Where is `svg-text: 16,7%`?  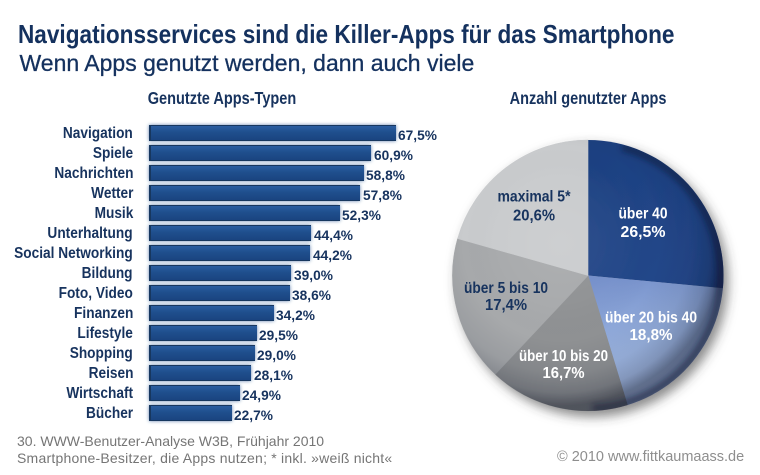 svg-text: 16,7% is located at coordinates (564, 373).